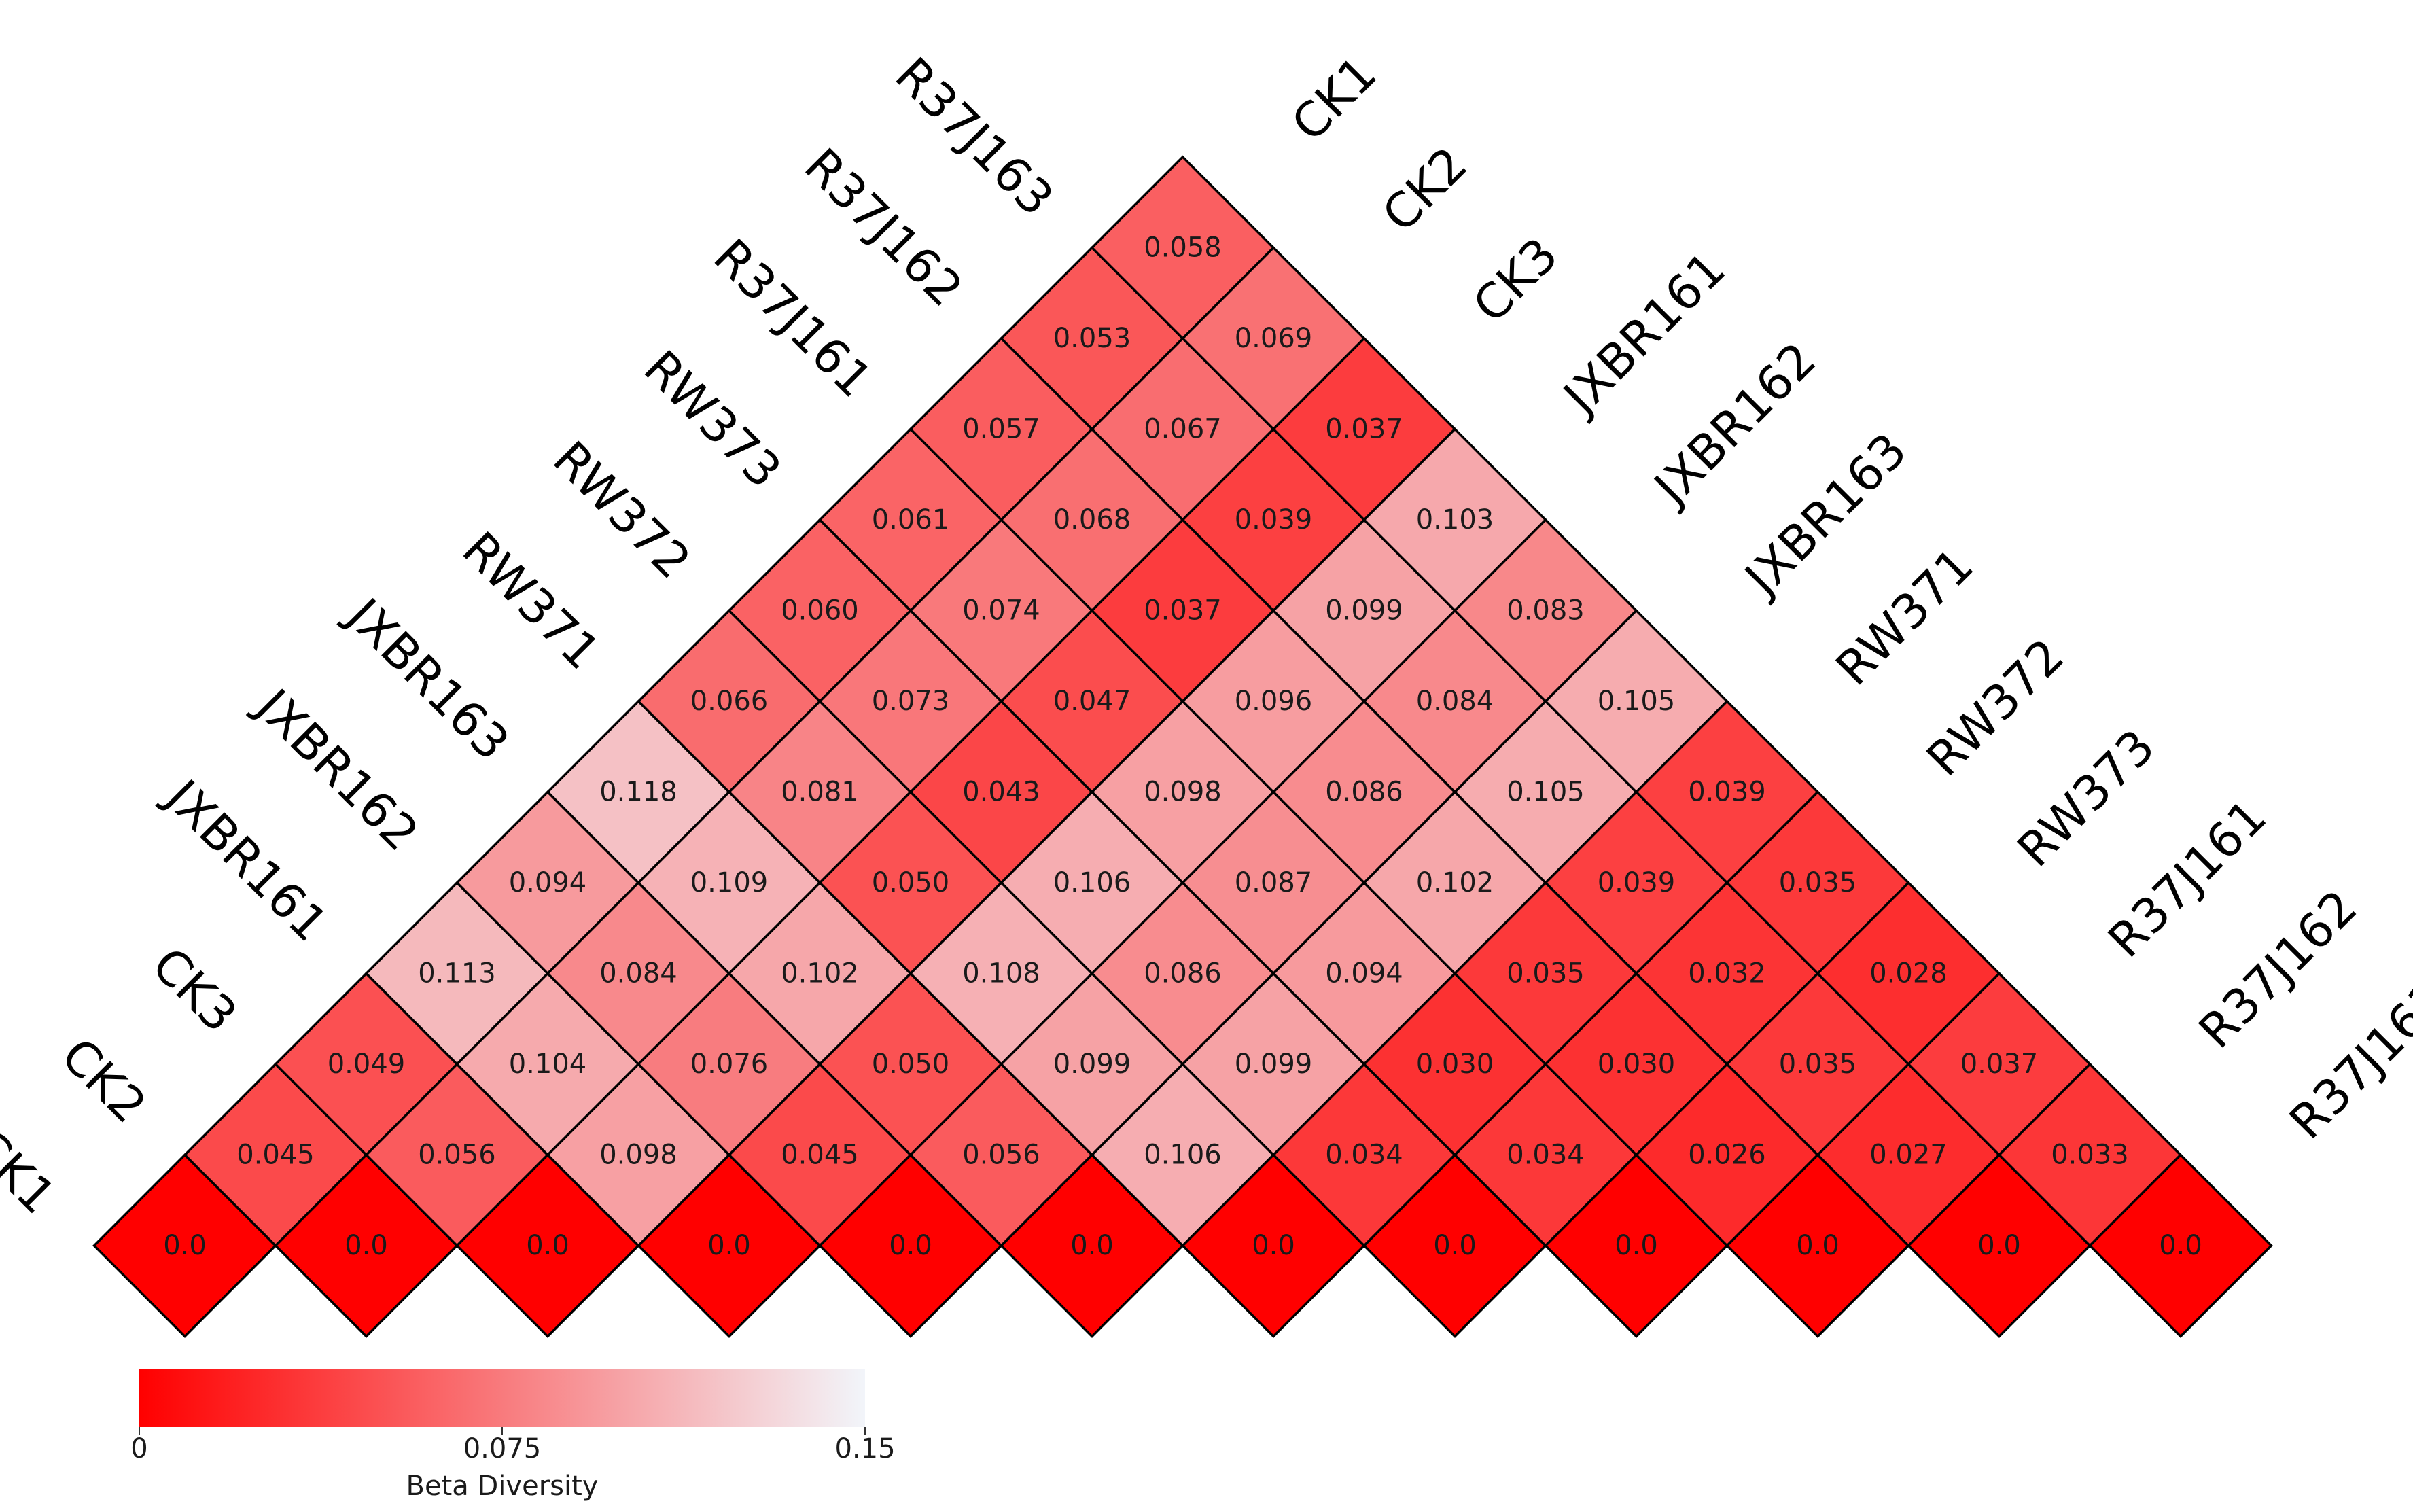  I want to click on colorbar-tick-label: 0.075, so click(502, 1449).